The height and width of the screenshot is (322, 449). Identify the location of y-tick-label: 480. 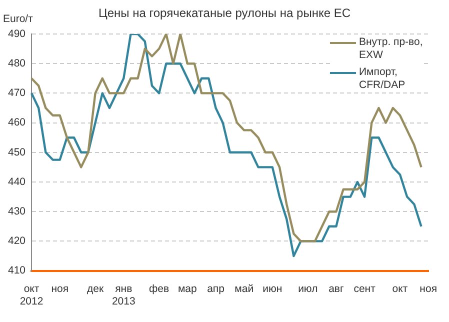
(17, 63).